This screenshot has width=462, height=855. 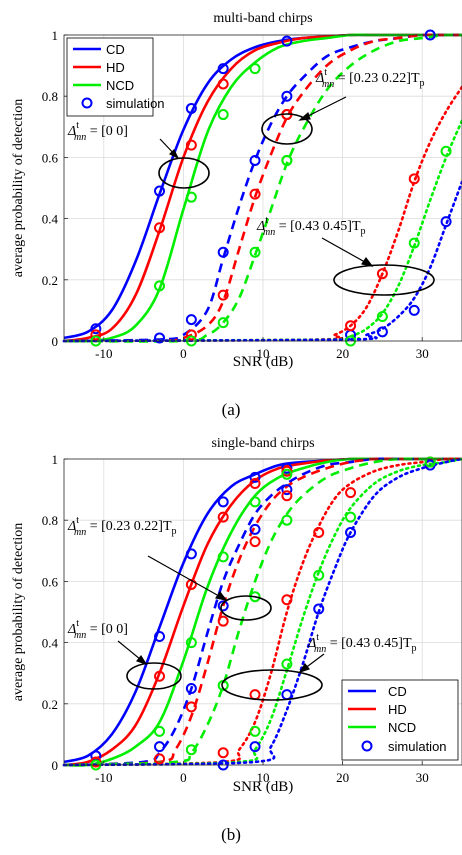 What do you see at coordinates (122, 526) in the screenshot?
I see `annotation-label: Δt mn = [0.23 0.22]Tp` at bounding box center [122, 526].